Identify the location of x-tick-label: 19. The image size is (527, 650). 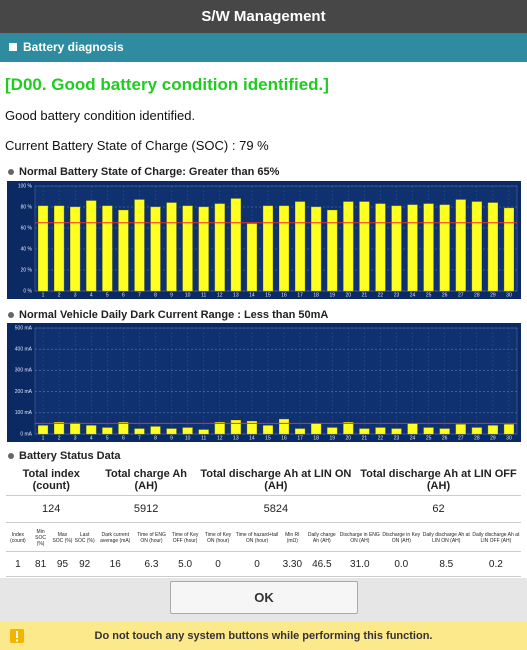
(332, 295).